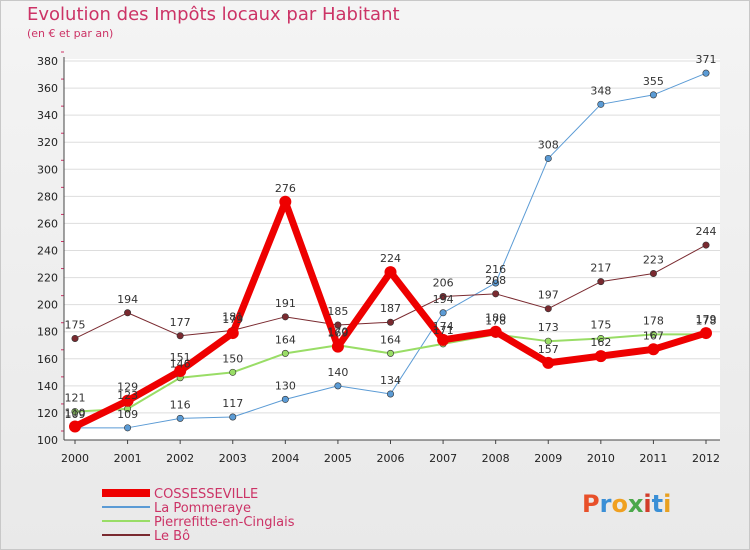  Describe the element at coordinates (47, 413) in the screenshot. I see `y-tick-label-120: 120` at that location.